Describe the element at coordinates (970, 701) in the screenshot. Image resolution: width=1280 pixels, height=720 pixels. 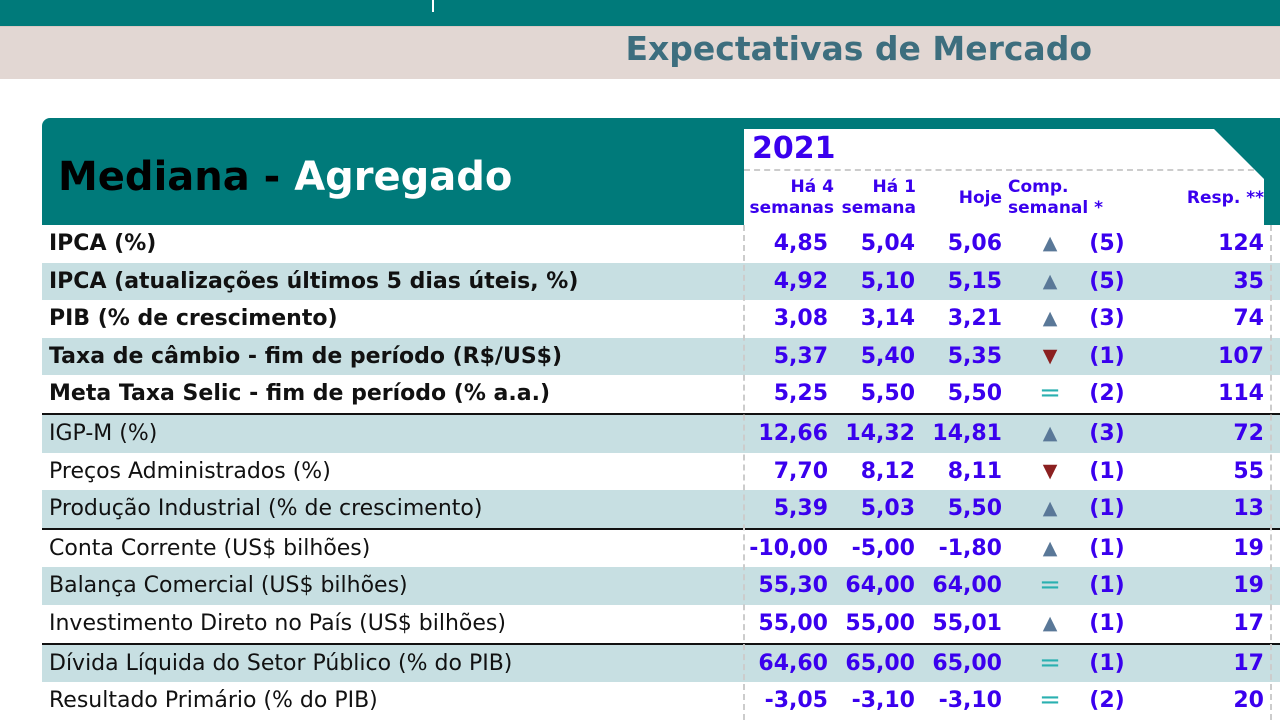
I see `value-hoje: -3,10` at that location.